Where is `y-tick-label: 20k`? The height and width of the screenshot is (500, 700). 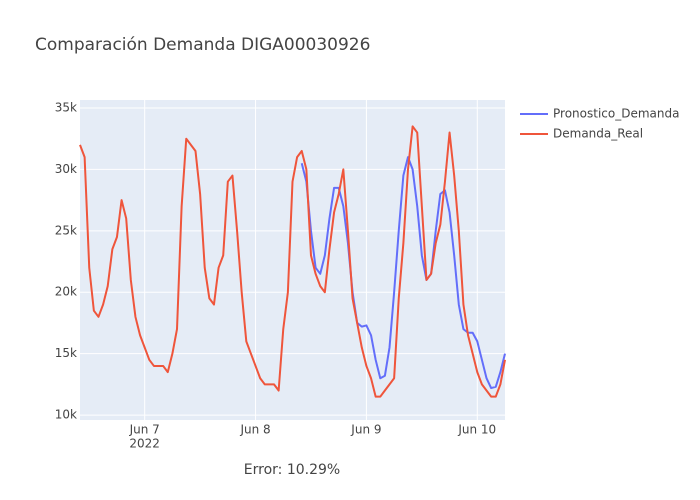 y-tick-label: 20k is located at coordinates (66, 292).